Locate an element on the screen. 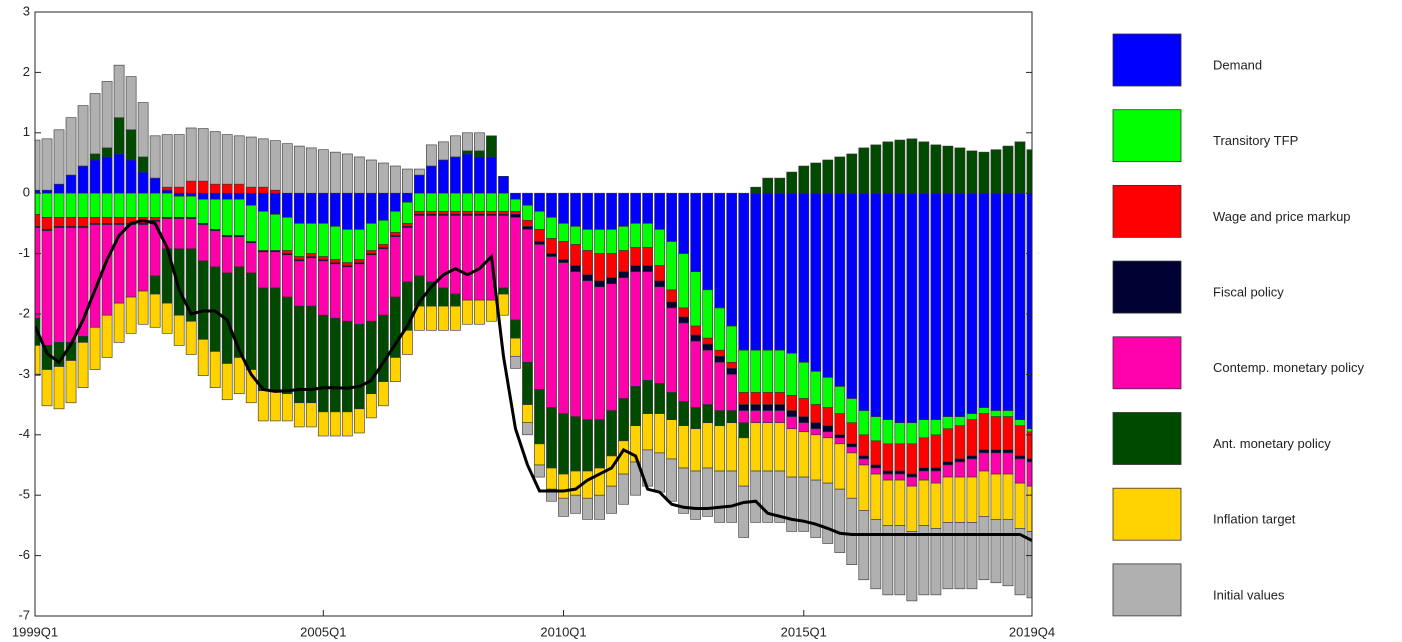 The image size is (1402, 642). x-tick-label: 2010Q1 is located at coordinates (563, 631).